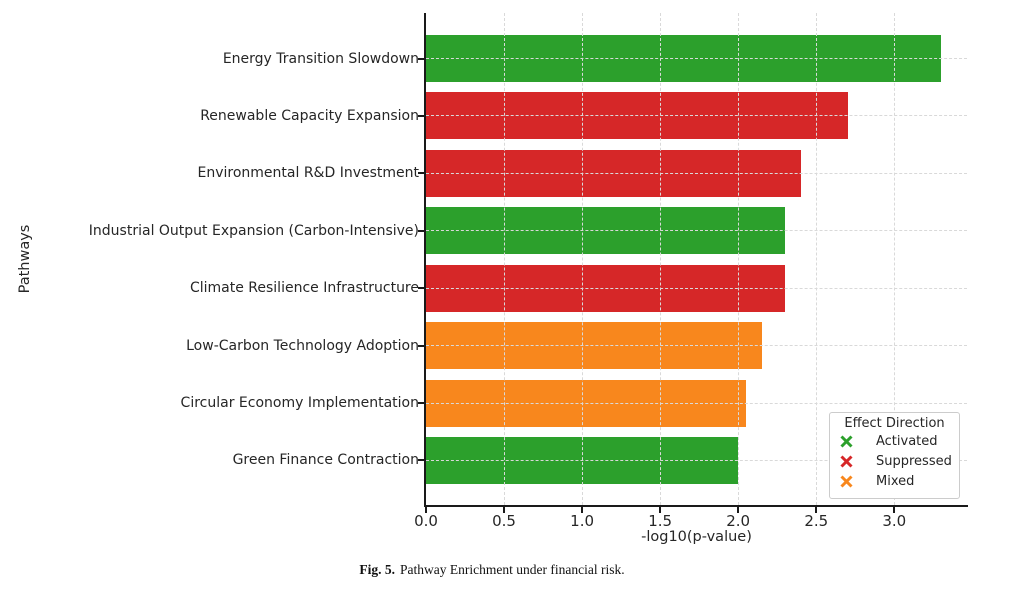 The width and height of the screenshot is (1014, 598). What do you see at coordinates (696, 506) in the screenshot?
I see `x-axis-spine` at bounding box center [696, 506].